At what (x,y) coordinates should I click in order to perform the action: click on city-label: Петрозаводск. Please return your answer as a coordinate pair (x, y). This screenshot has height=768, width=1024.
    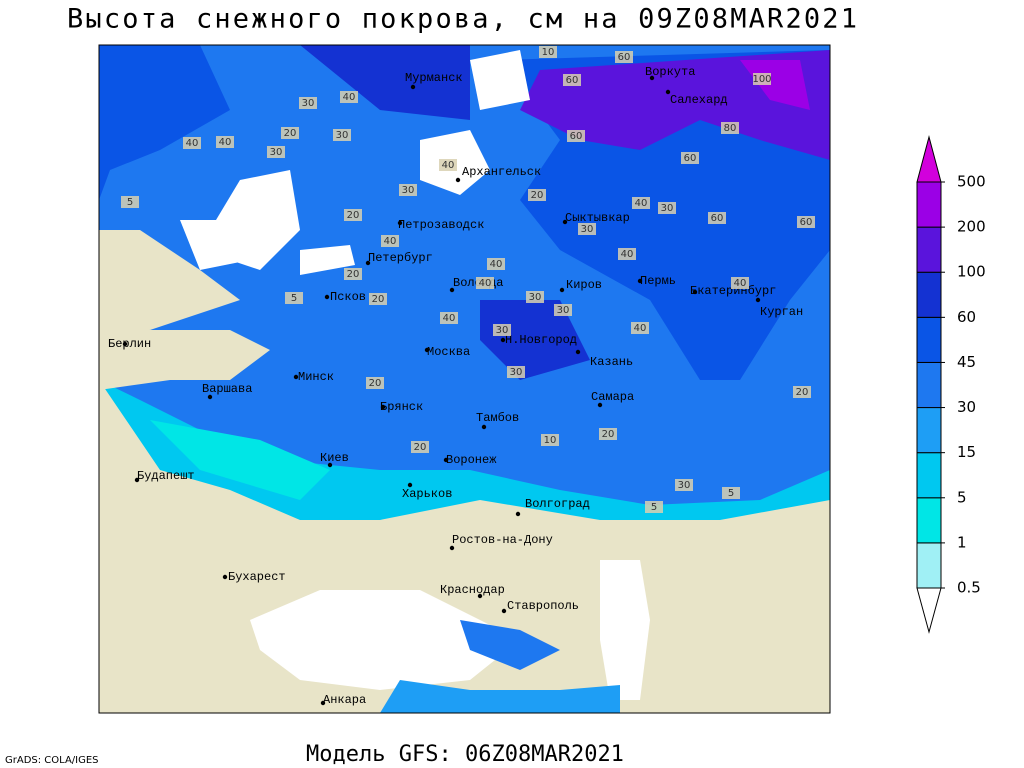
    Looking at the image, I should click on (441, 225).